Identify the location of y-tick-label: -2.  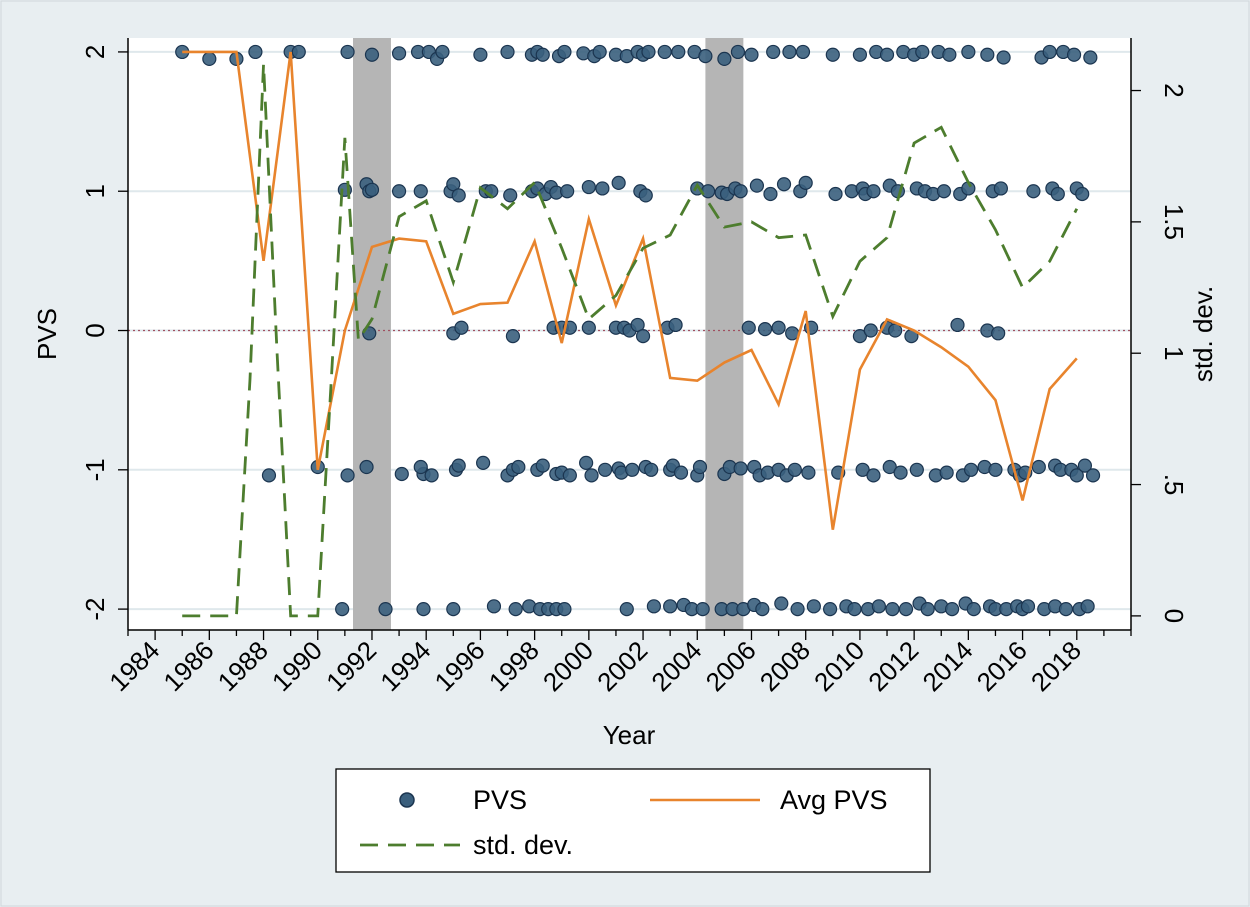
(95, 609).